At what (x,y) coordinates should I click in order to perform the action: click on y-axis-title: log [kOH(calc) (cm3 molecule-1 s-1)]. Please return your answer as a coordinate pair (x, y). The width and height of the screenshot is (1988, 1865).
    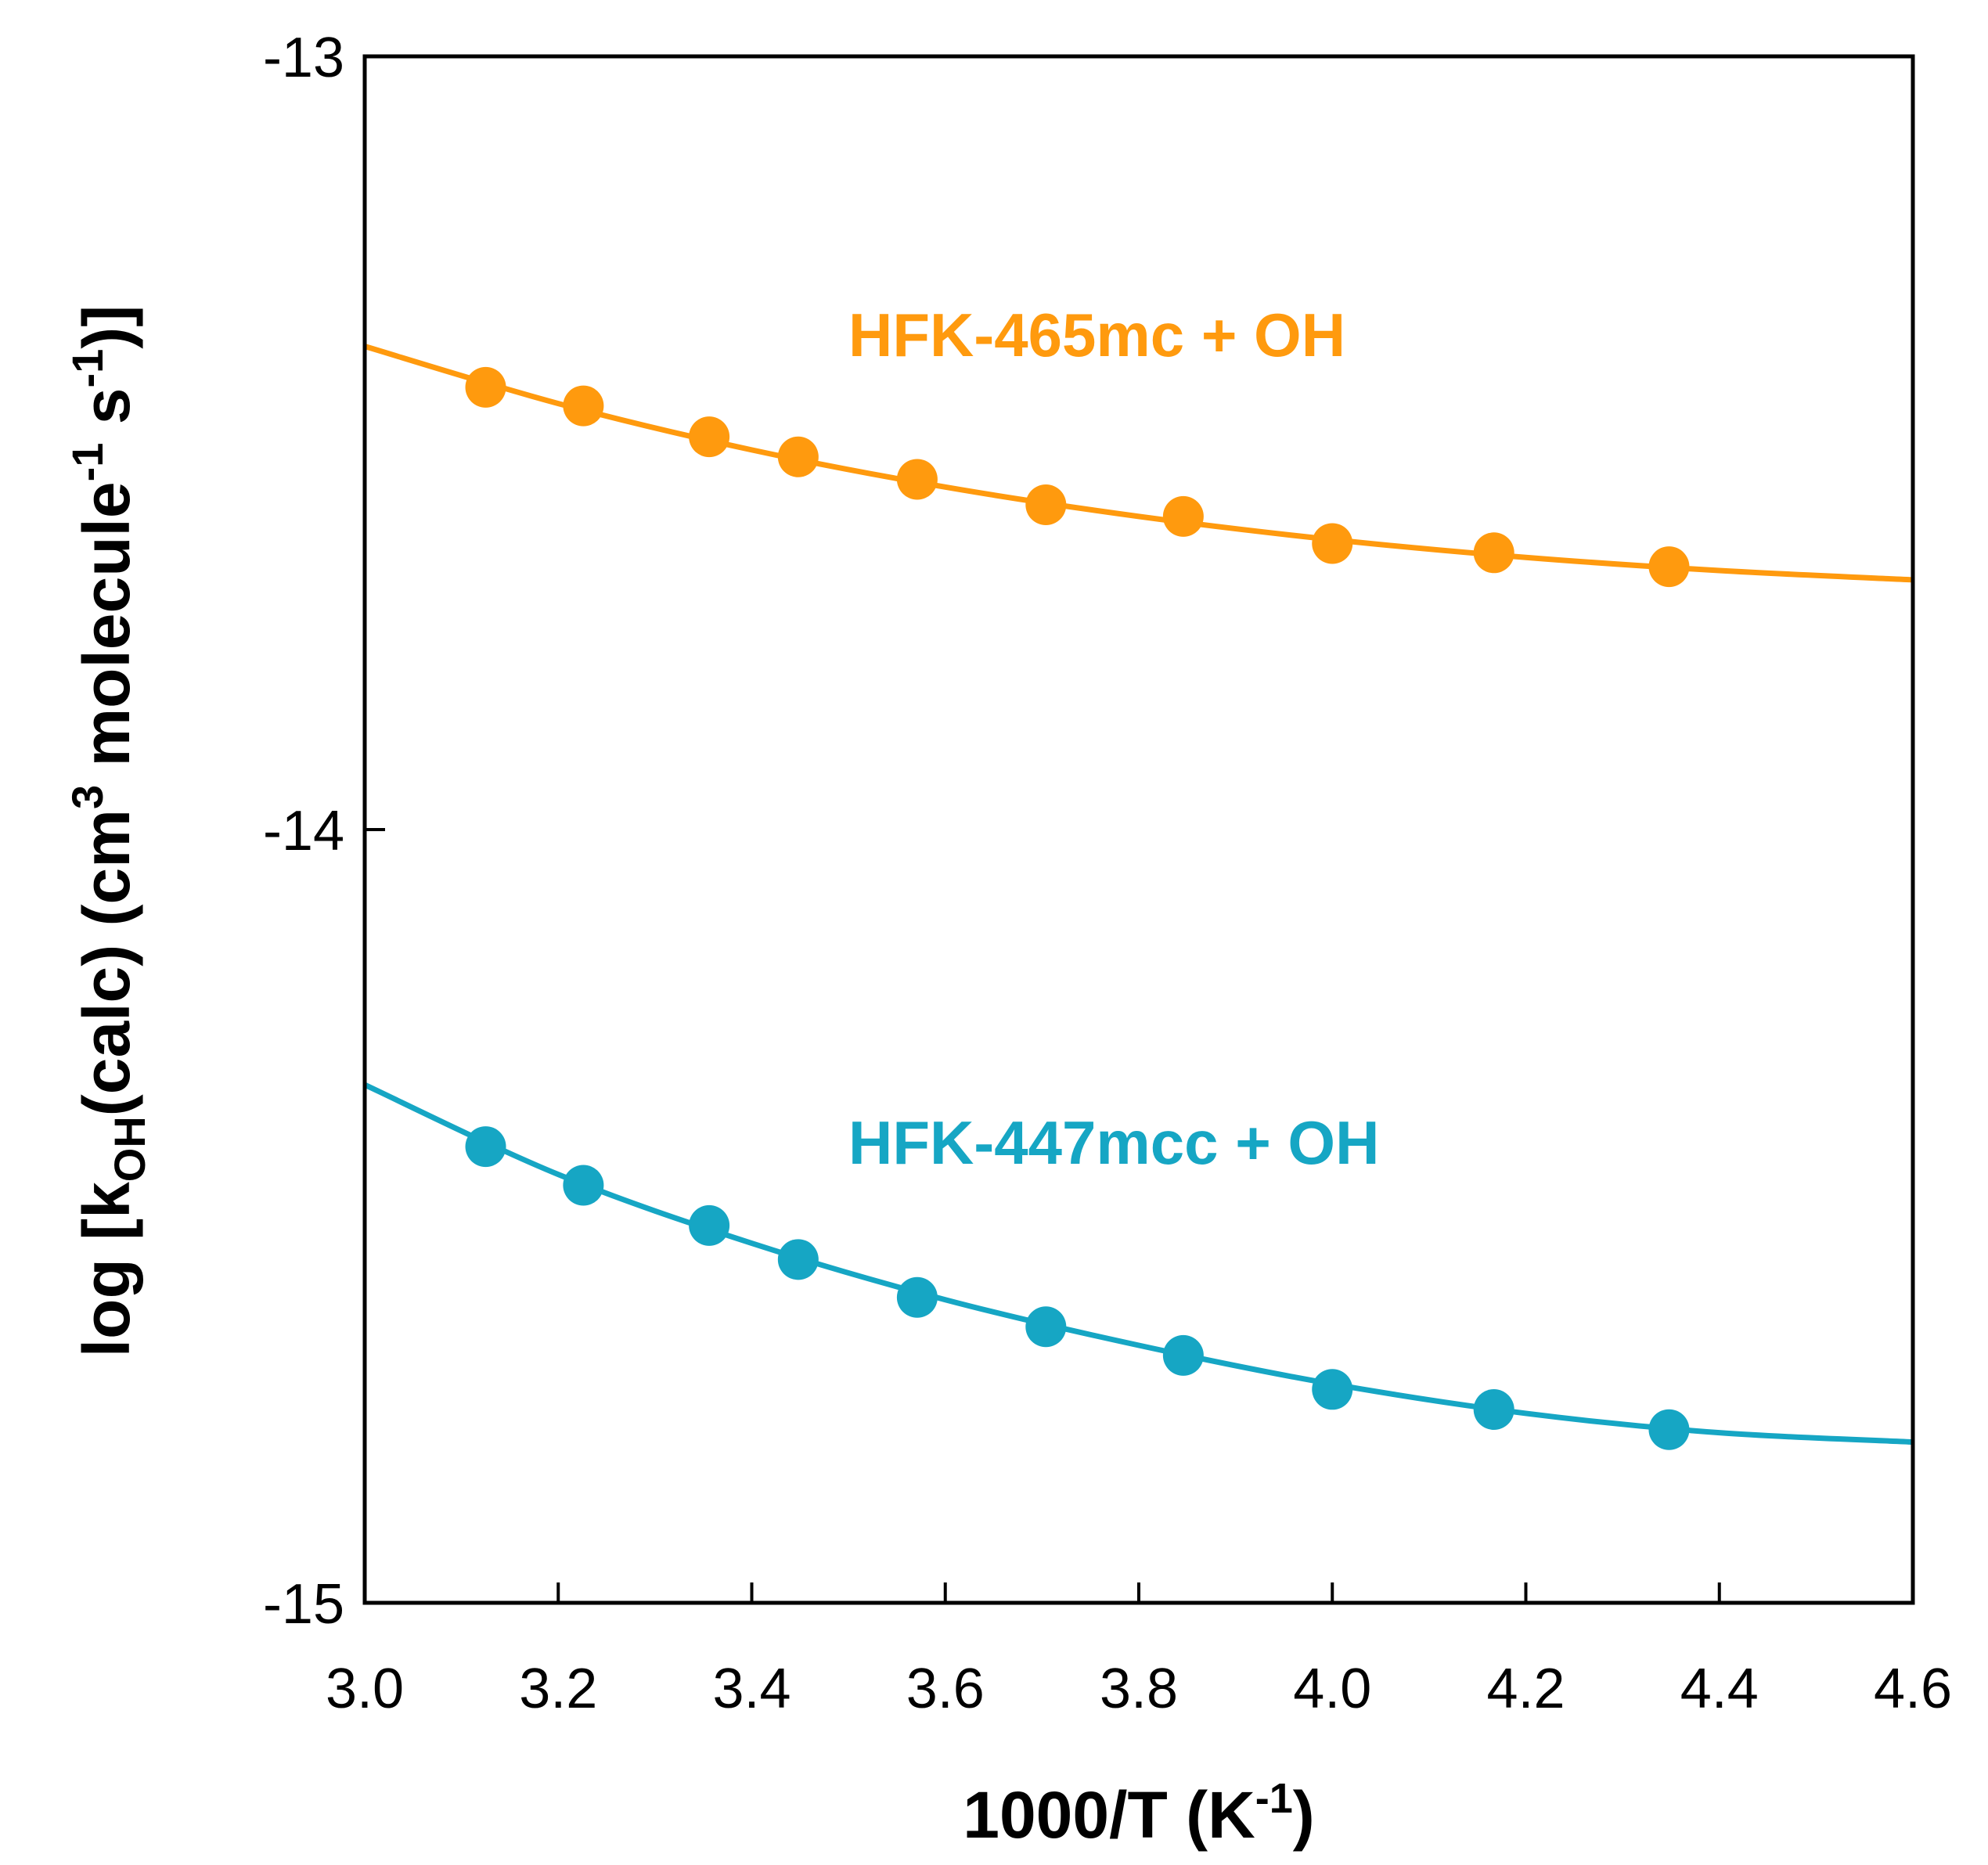
    Looking at the image, I should click on (109, 831).